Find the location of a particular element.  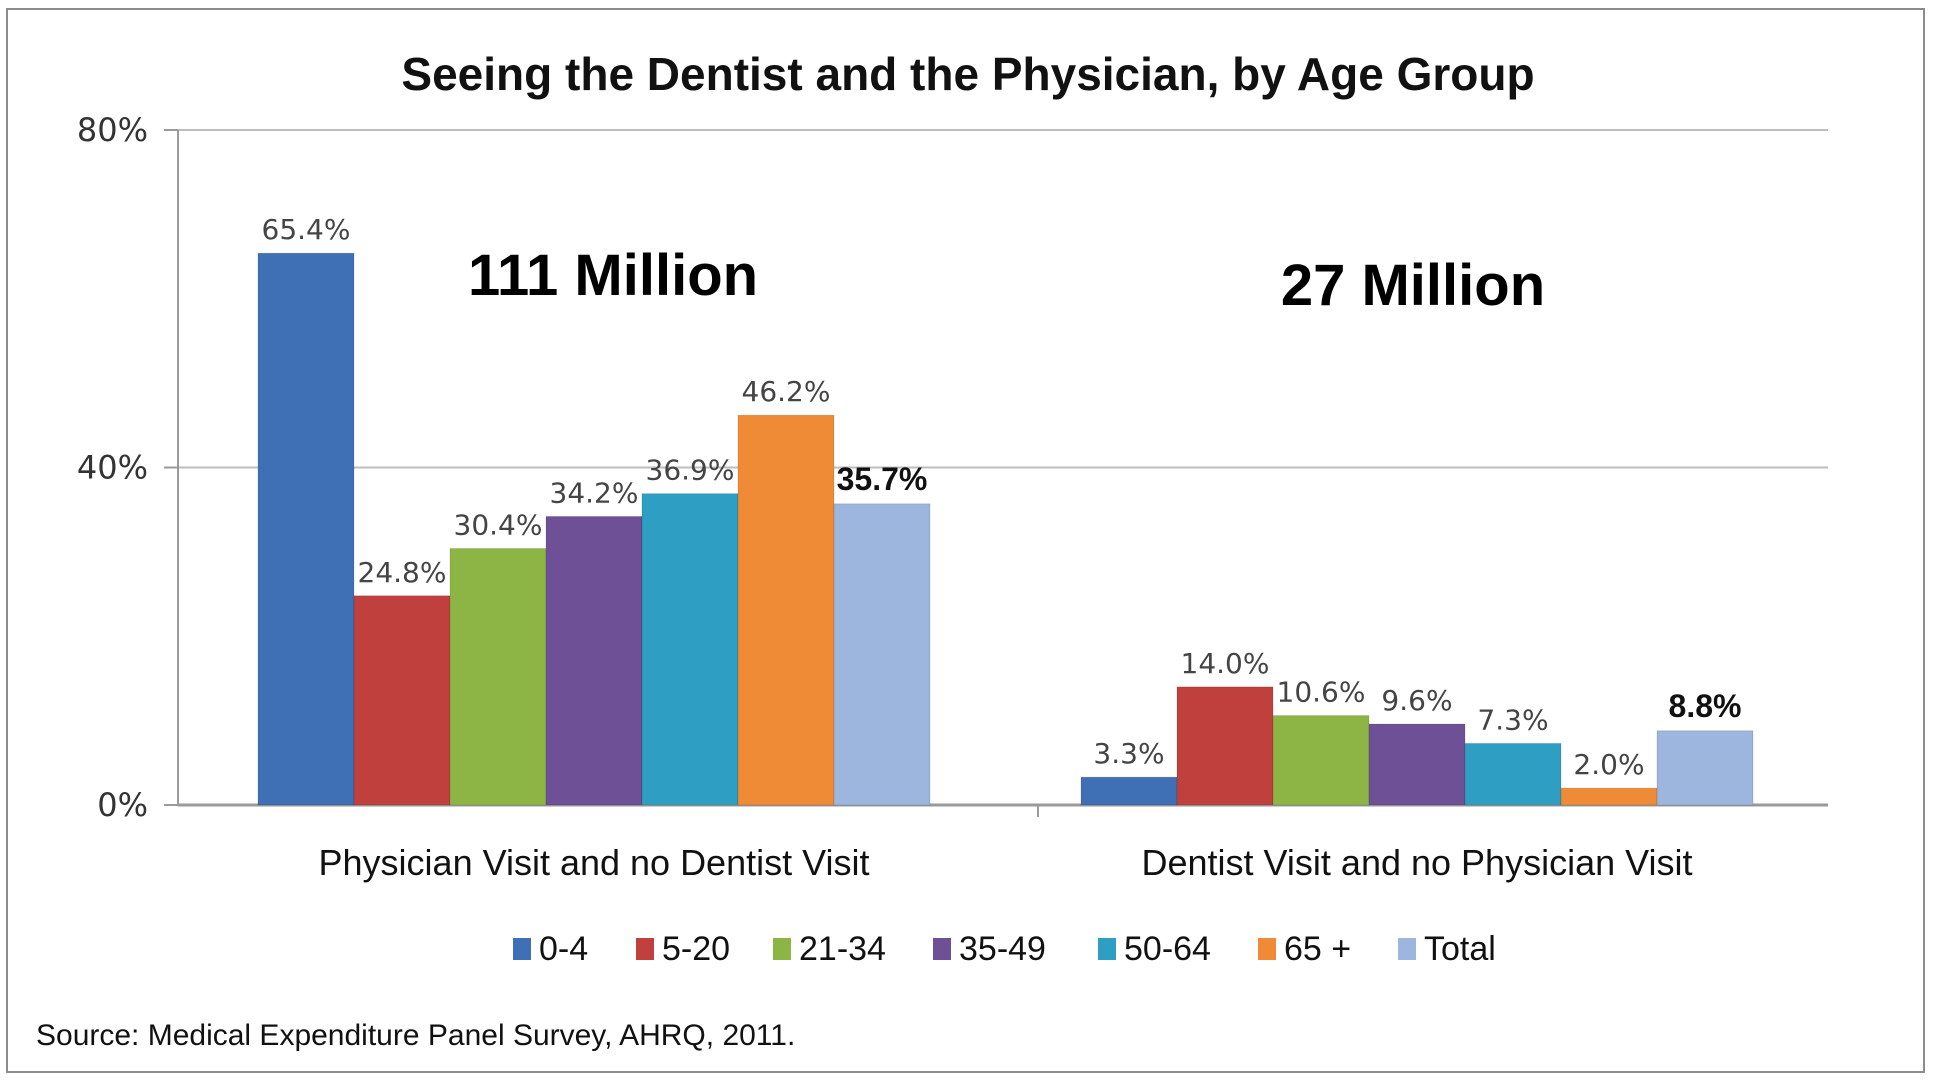

data-label: 65.4% is located at coordinates (306, 229).